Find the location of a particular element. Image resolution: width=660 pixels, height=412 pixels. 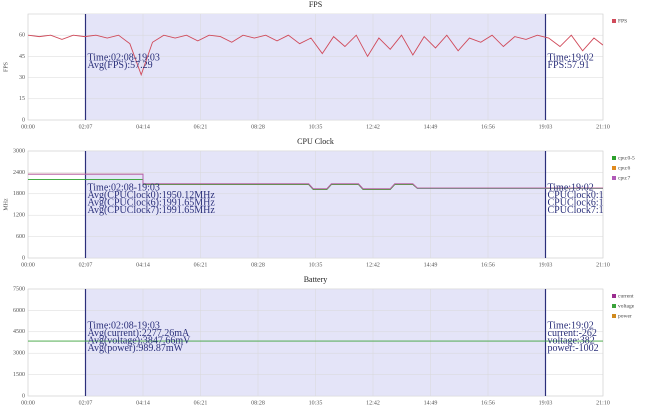

chart-title: FPS is located at coordinates (315, 4).